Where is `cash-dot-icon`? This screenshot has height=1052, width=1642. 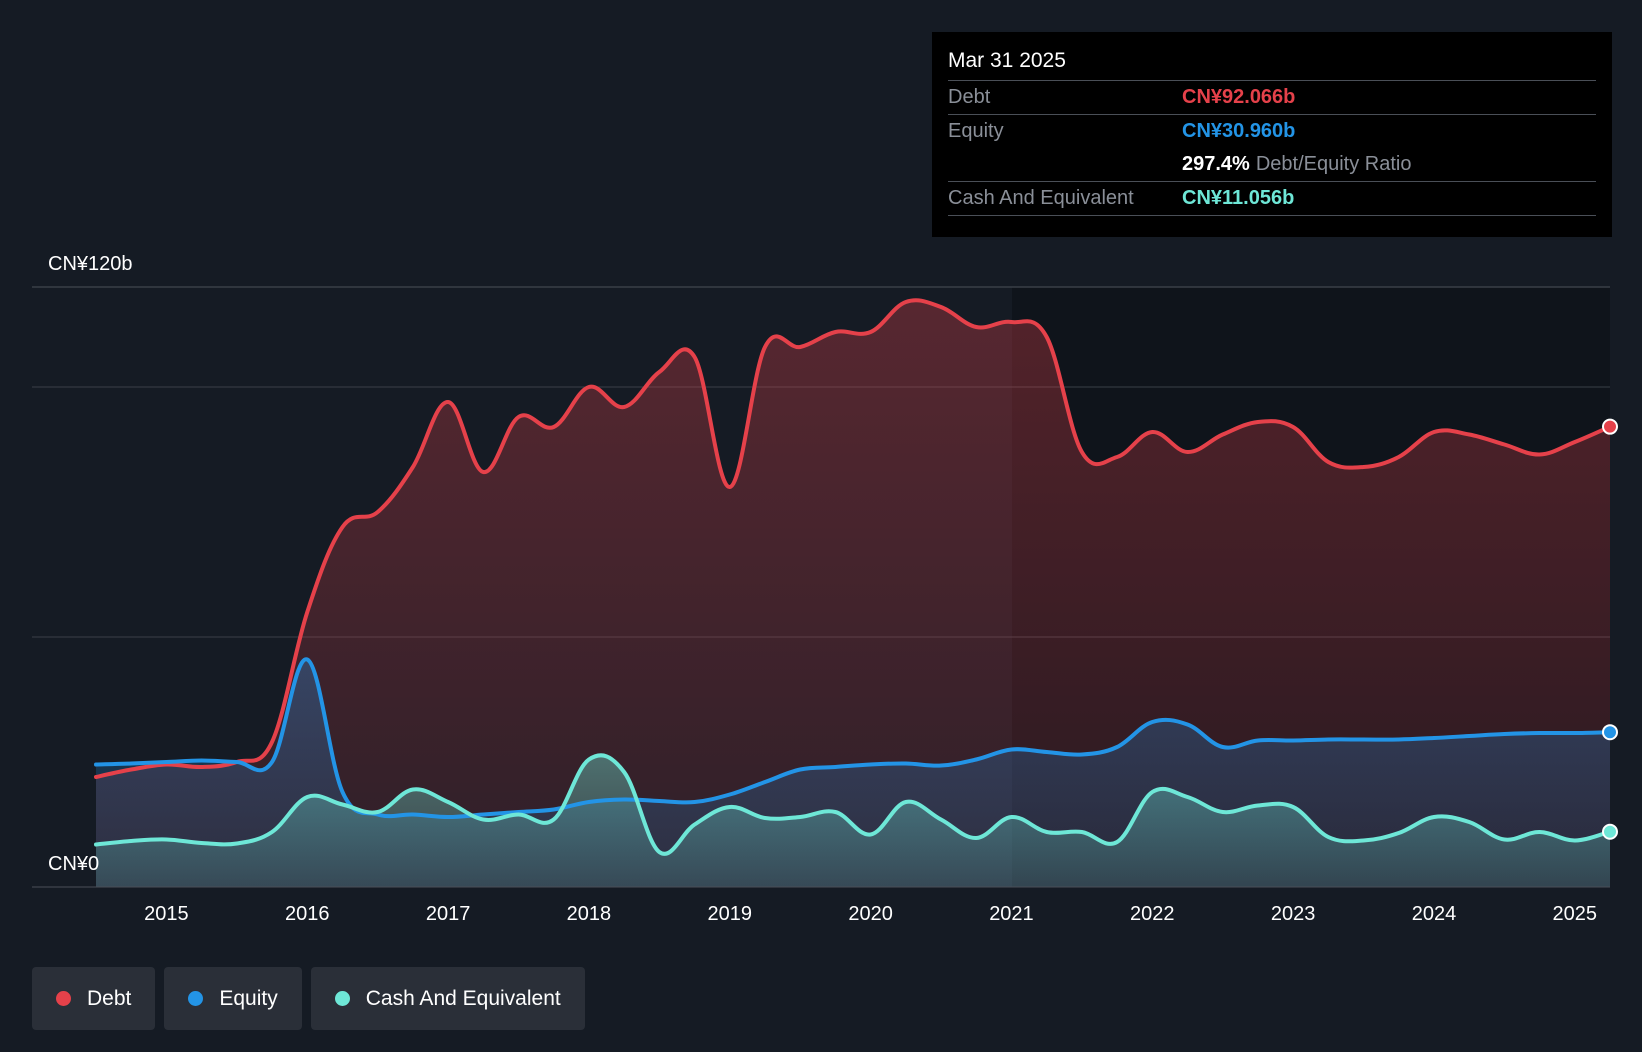 cash-dot-icon is located at coordinates (342, 998).